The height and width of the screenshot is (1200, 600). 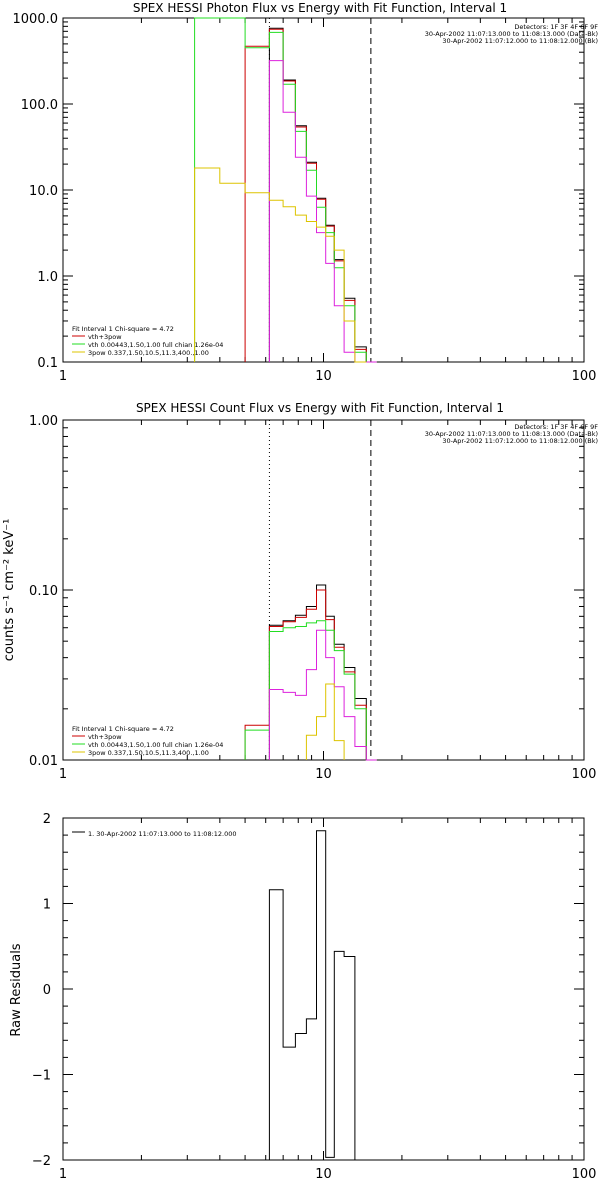 What do you see at coordinates (43, 761) in the screenshot?
I see `count-y-tick-label: 0.01` at bounding box center [43, 761].